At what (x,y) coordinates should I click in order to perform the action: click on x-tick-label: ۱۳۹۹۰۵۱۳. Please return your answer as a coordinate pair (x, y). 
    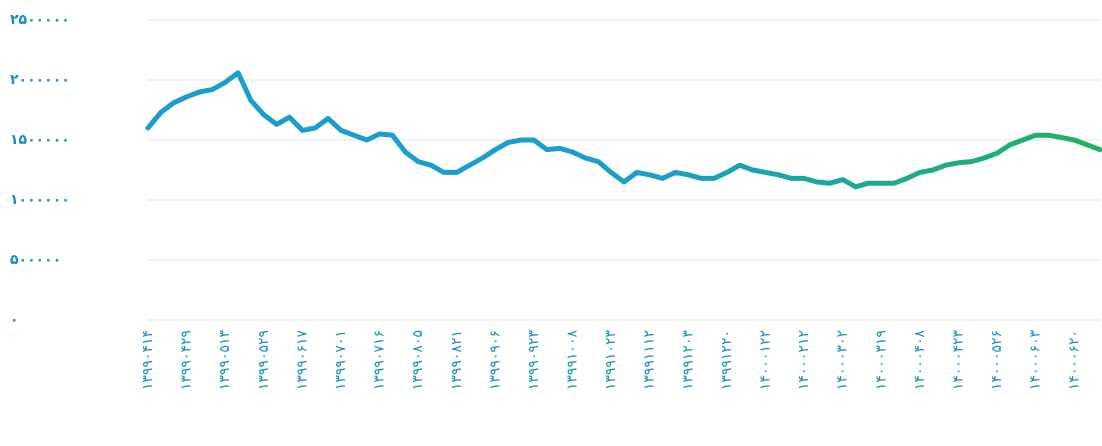
    Looking at the image, I should click on (225, 360).